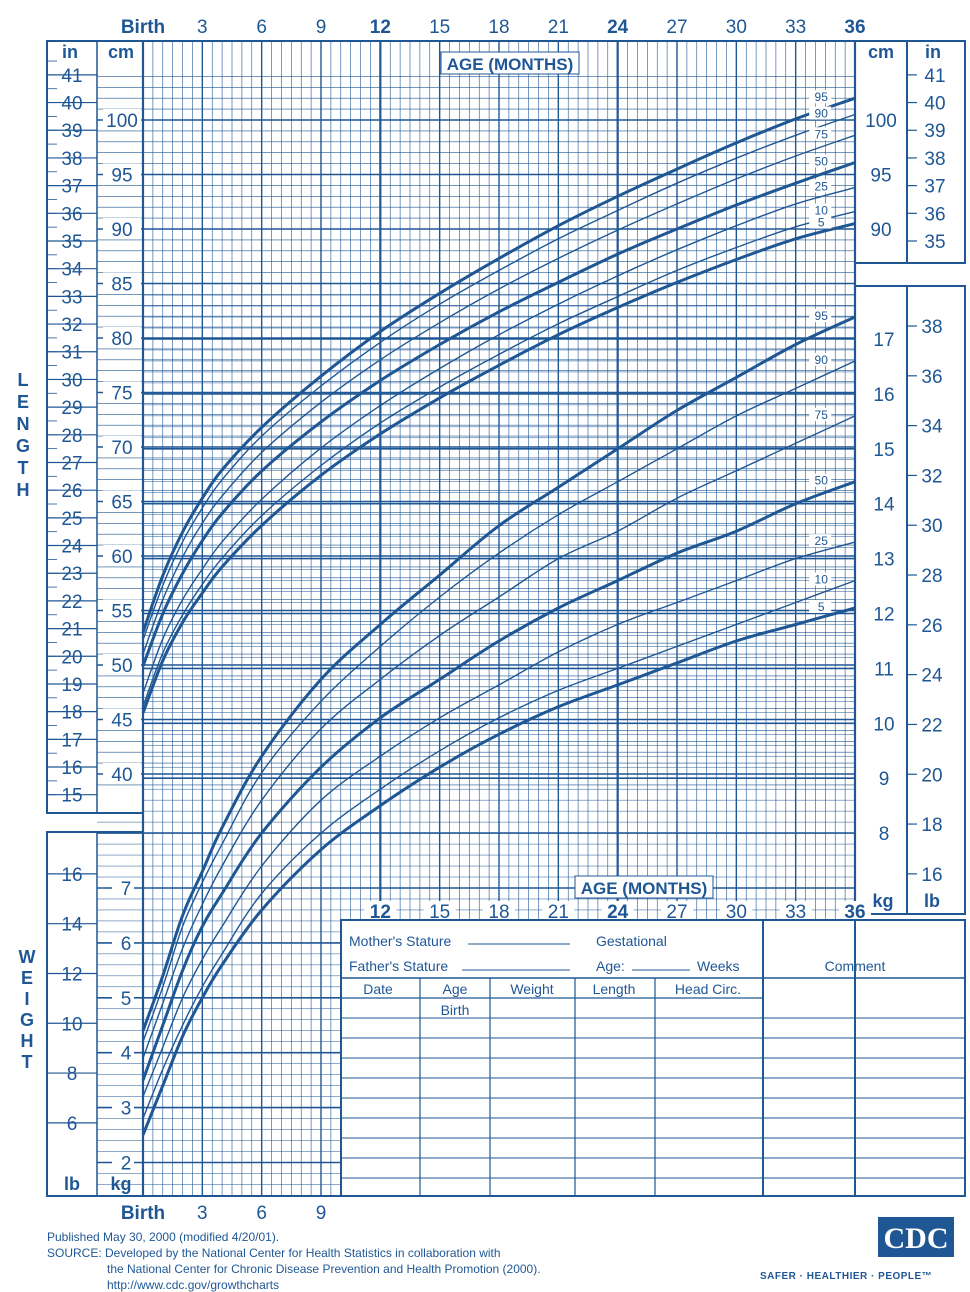 Image resolution: width=970 pixels, height=1292 pixels. I want to click on length-cm-tick: 90, so click(121, 230).